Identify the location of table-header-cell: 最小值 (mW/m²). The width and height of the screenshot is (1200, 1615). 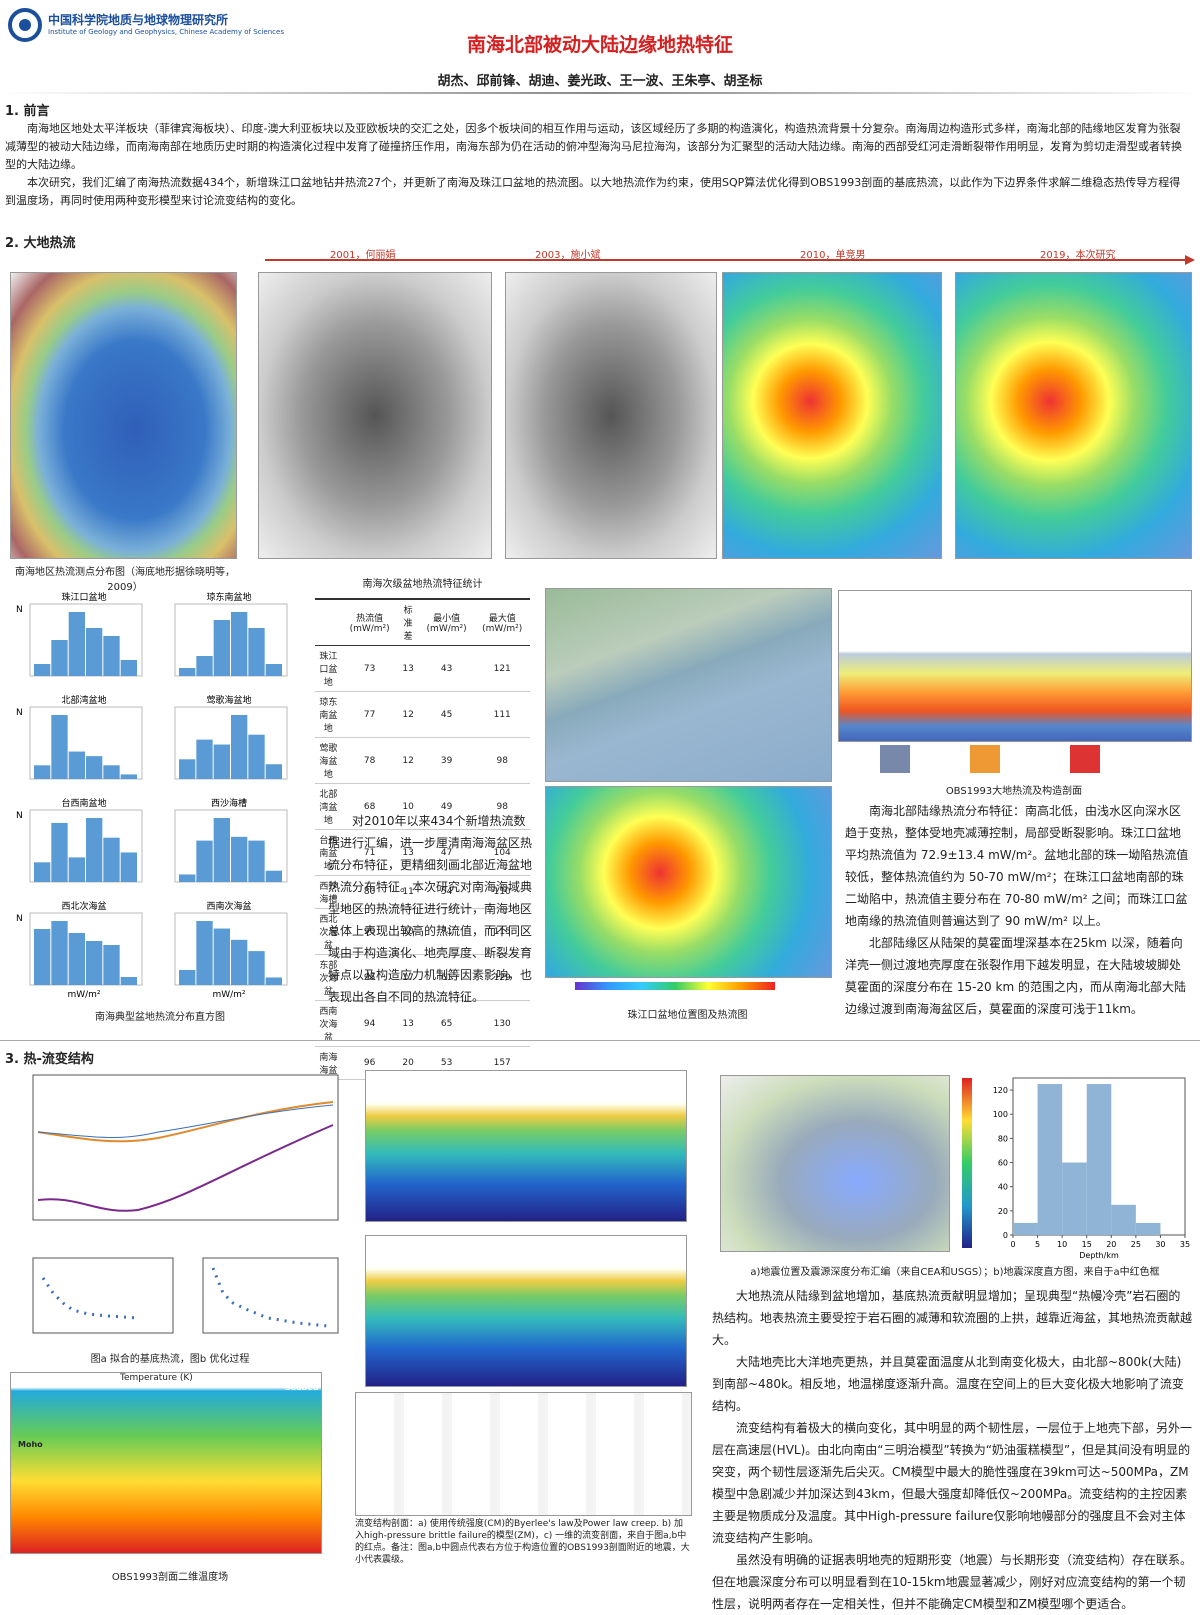
(446, 622).